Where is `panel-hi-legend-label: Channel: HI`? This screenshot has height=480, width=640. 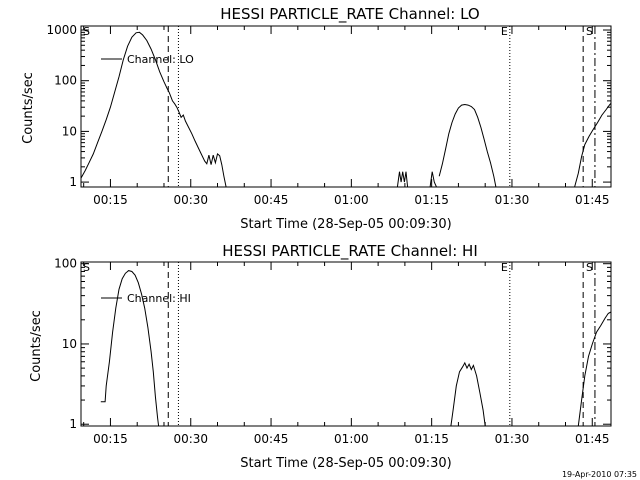
panel-hi-legend-label: Channel: HI is located at coordinates (159, 298).